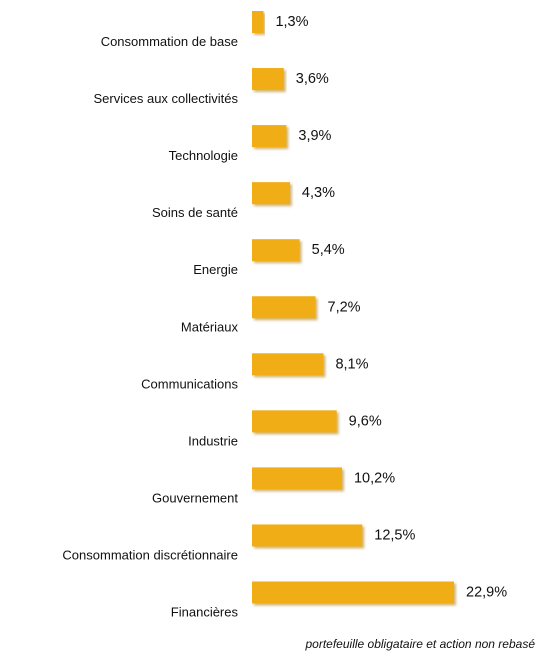 Image resolution: width=557 pixels, height=657 pixels. Describe the element at coordinates (314, 136) in the screenshot. I see `value-label-3: 3,9%` at that location.